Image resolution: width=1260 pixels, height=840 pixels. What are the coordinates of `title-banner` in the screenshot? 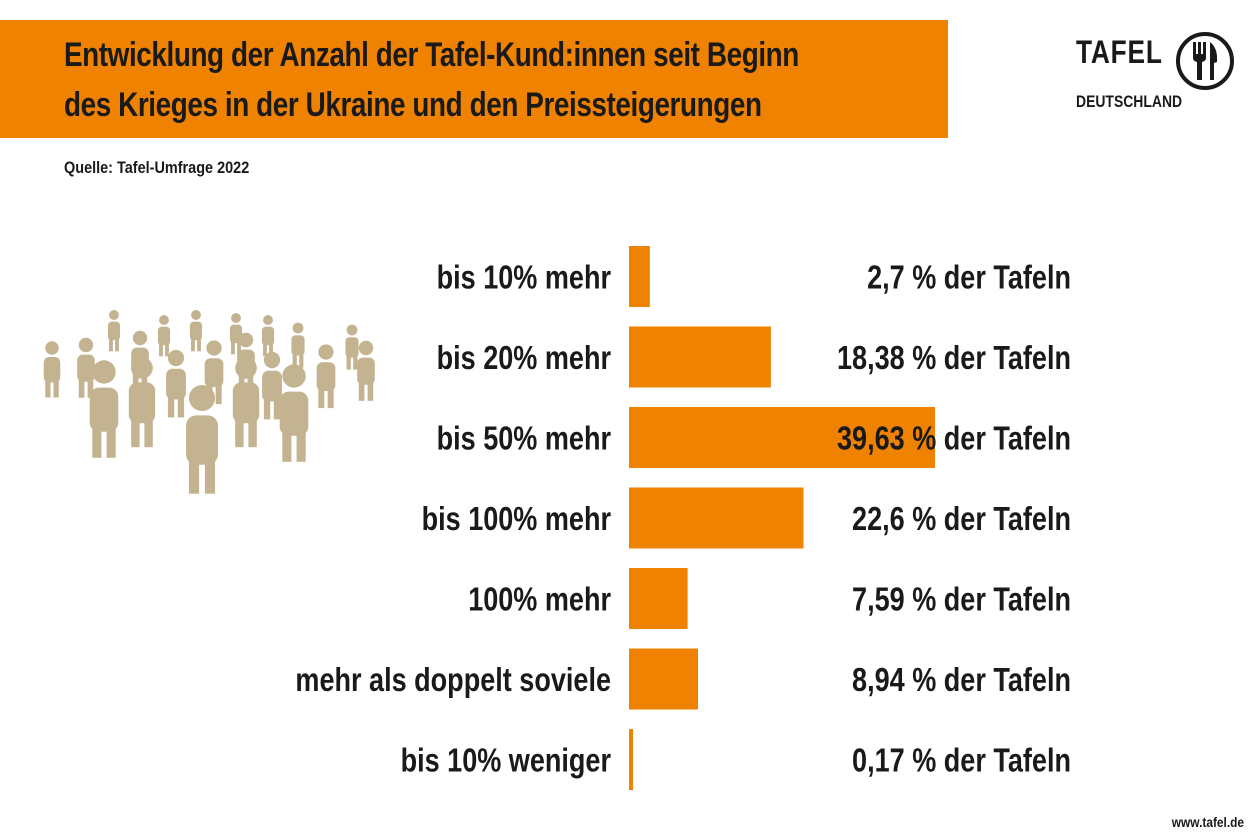 It's located at (474, 79).